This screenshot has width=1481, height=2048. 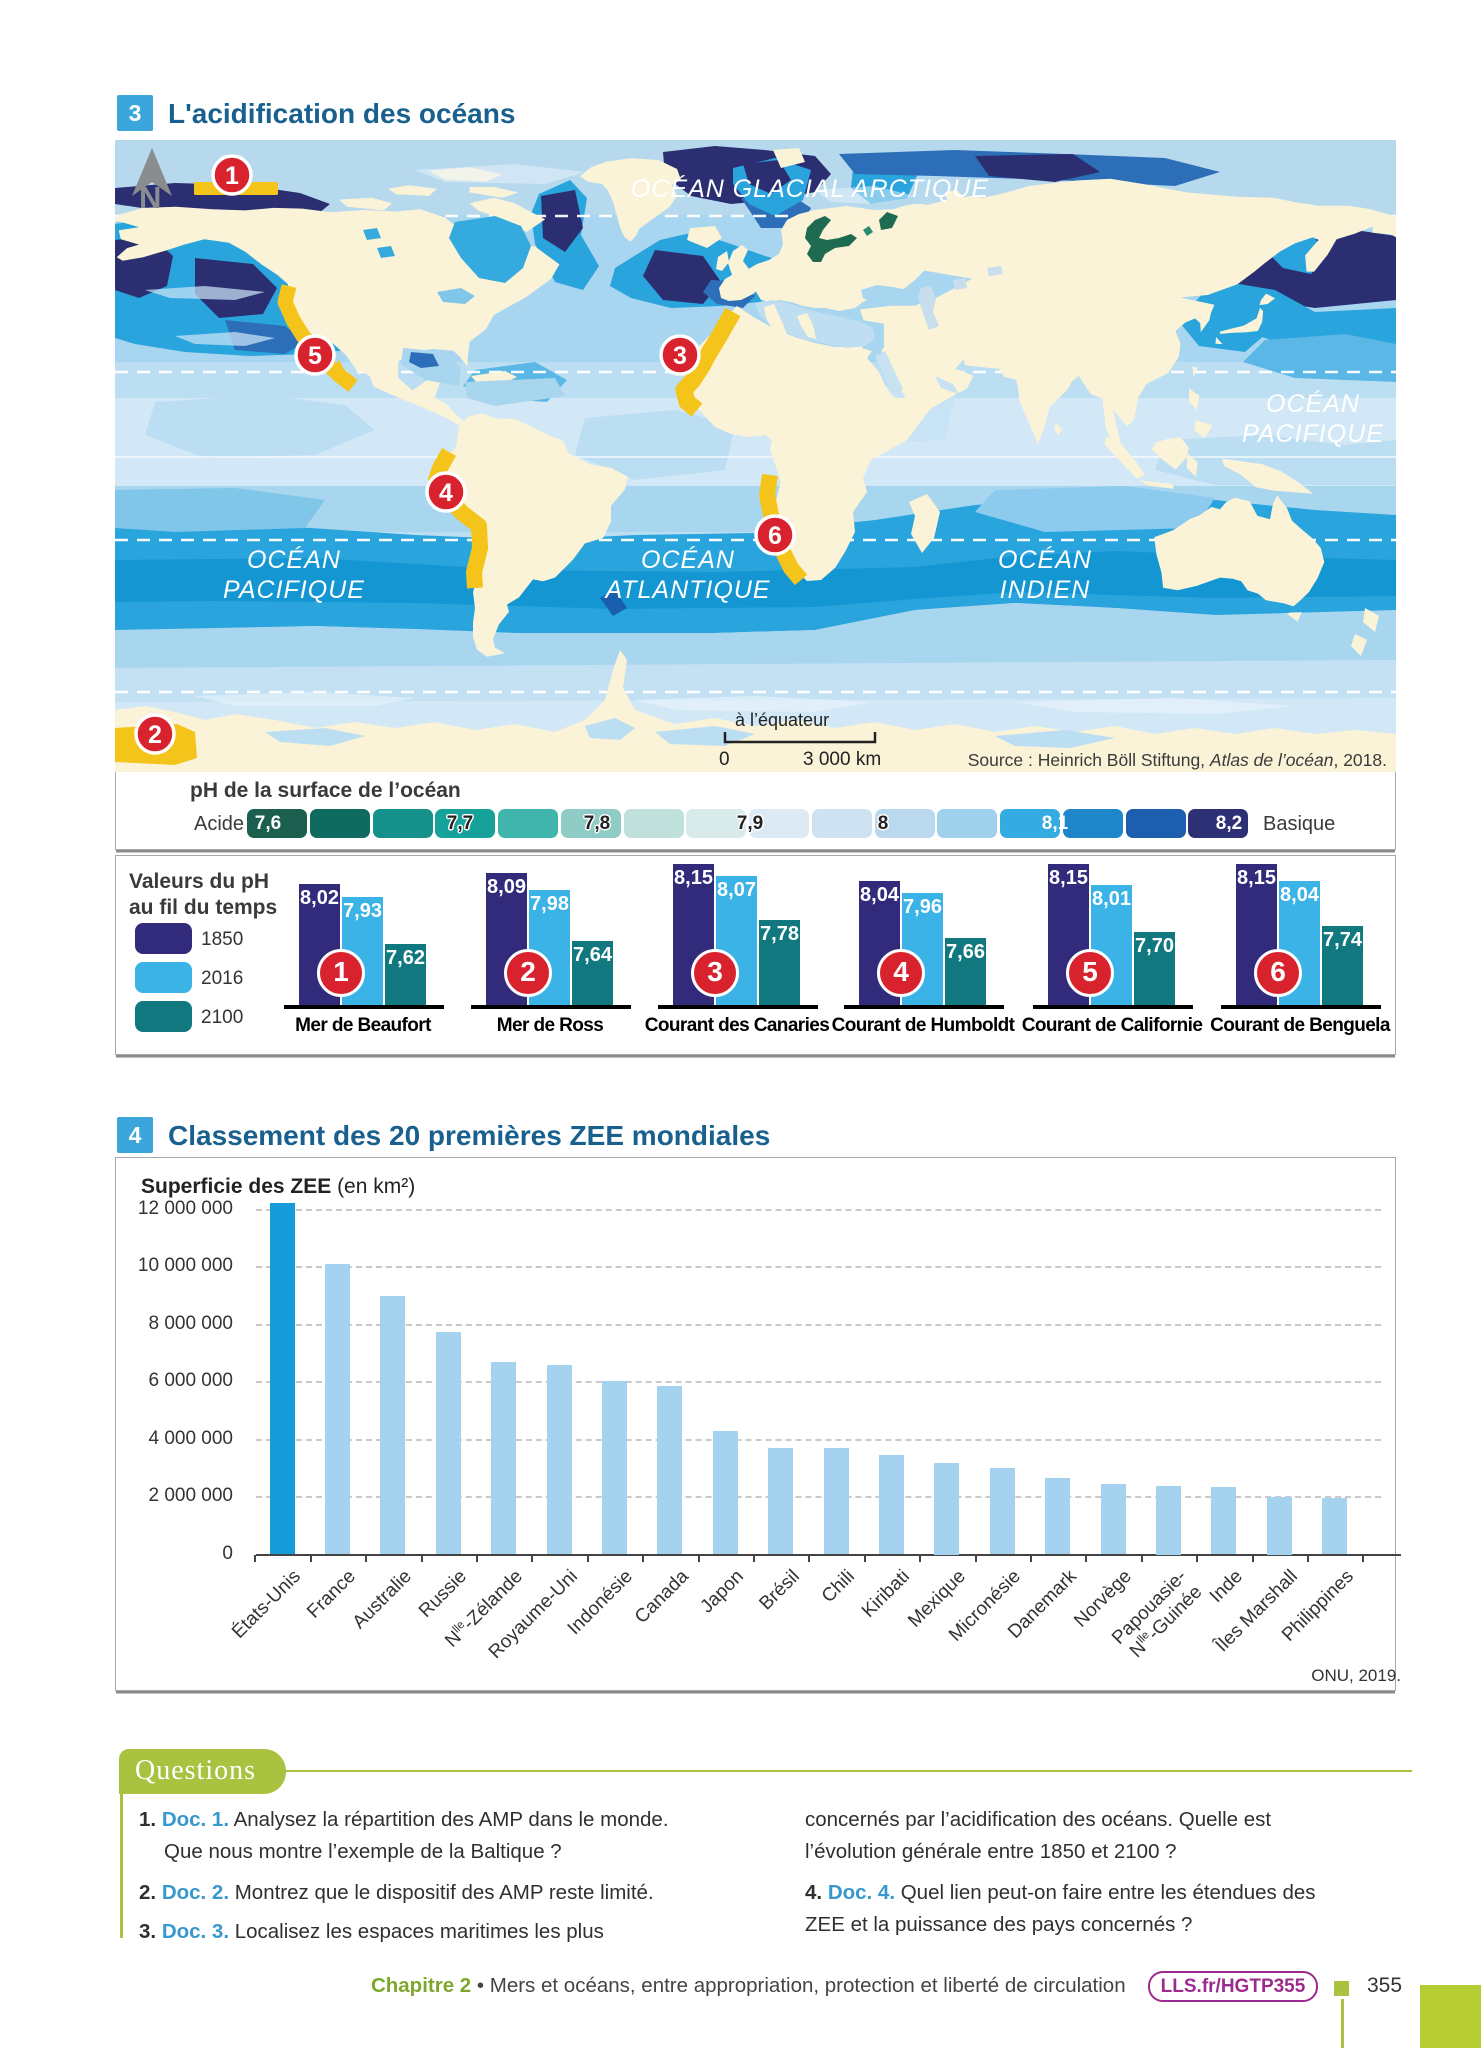 What do you see at coordinates (680, 356) in the screenshot?
I see `svg-text: 3` at bounding box center [680, 356].